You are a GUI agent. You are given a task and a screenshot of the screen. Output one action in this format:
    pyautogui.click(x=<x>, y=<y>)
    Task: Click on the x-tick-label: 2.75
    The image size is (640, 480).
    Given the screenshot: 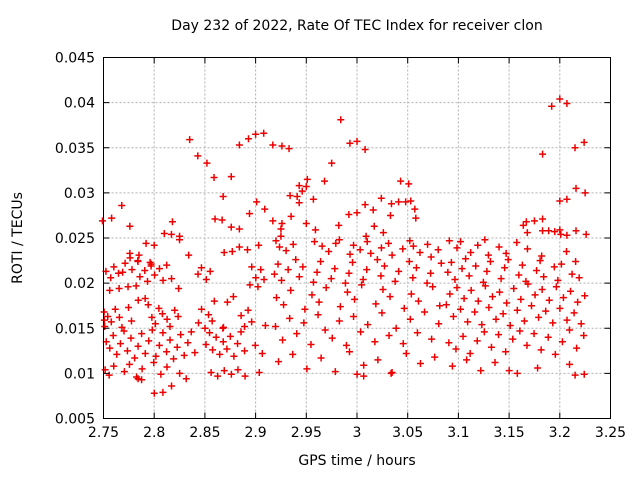 What is the action you would take?
    pyautogui.click(x=103, y=433)
    